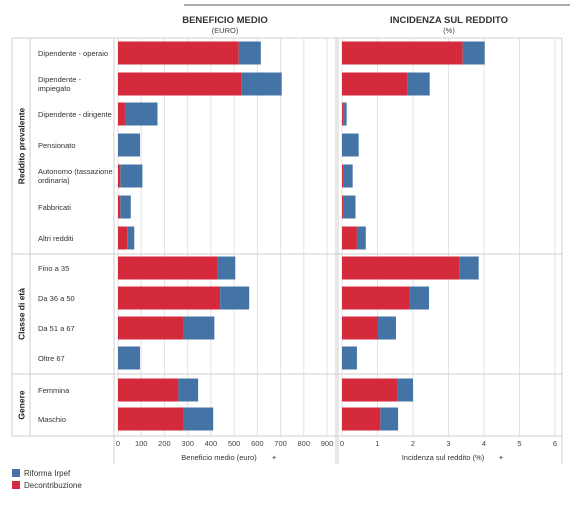 The width and height of the screenshot is (570, 514). I want to click on category-label: Fino a 35, so click(53, 268).